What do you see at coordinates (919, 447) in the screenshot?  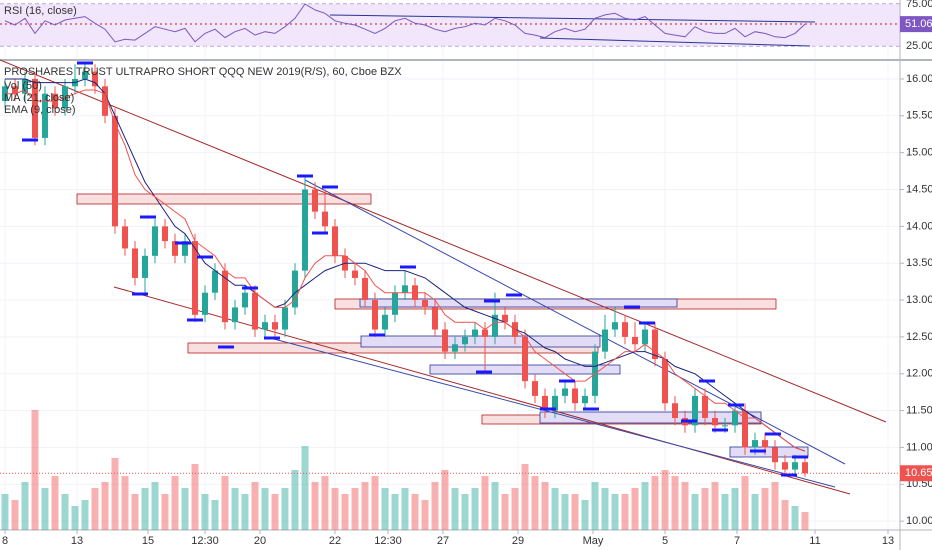 I see `y-tick-label: 11.00` at bounding box center [919, 447].